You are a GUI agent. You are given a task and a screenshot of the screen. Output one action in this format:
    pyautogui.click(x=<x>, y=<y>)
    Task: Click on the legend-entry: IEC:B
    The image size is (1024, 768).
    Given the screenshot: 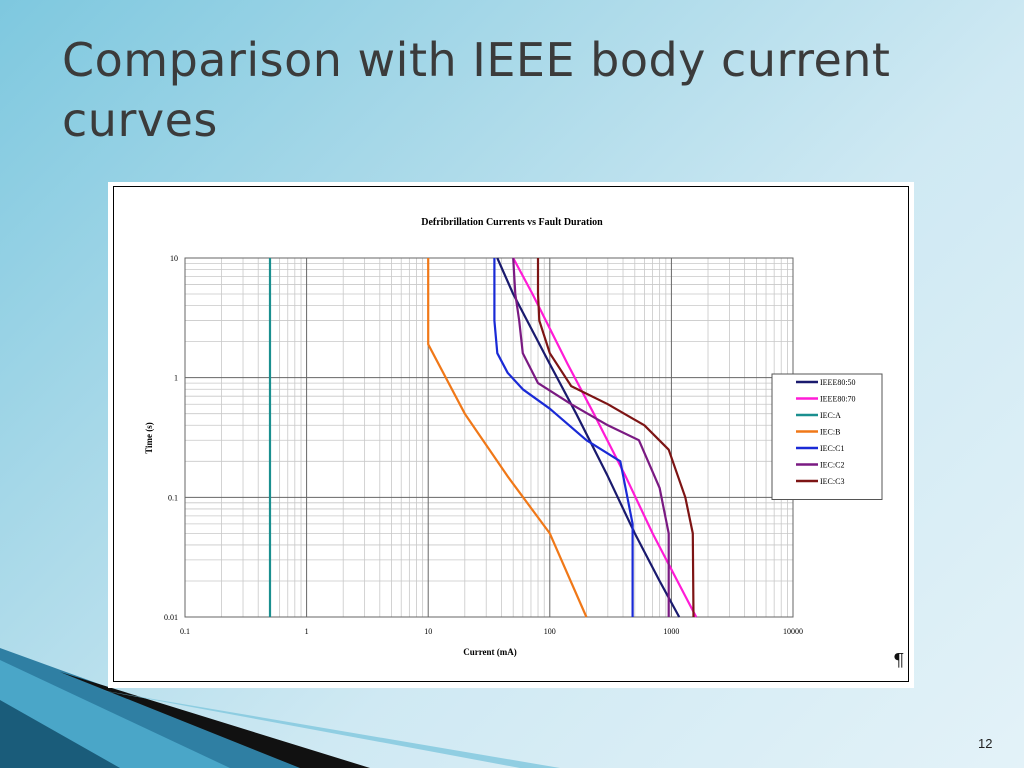 What is the action you would take?
    pyautogui.click(x=818, y=432)
    